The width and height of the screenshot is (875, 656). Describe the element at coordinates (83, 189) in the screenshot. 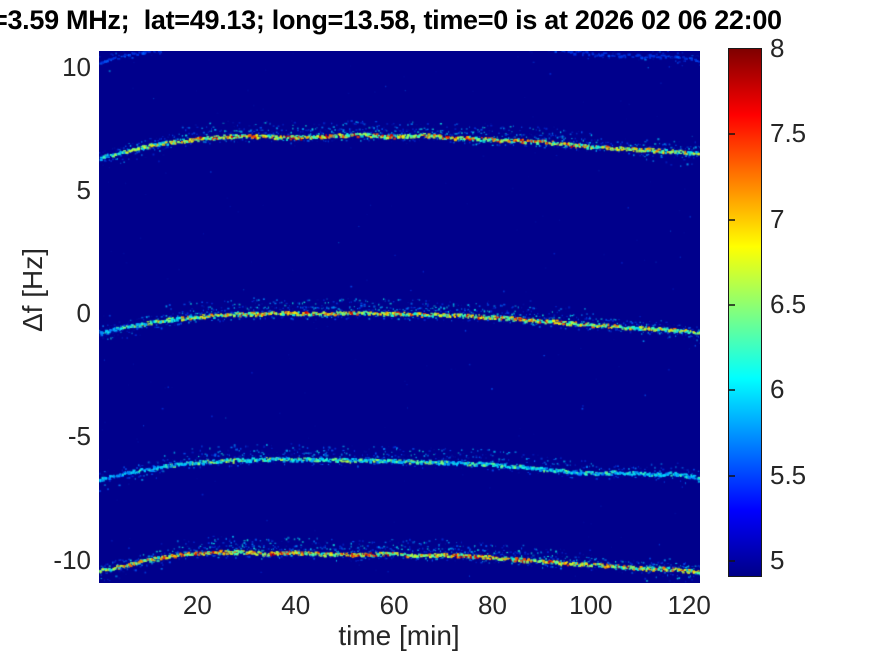

I see `y-axis-tick-label: 5` at that location.